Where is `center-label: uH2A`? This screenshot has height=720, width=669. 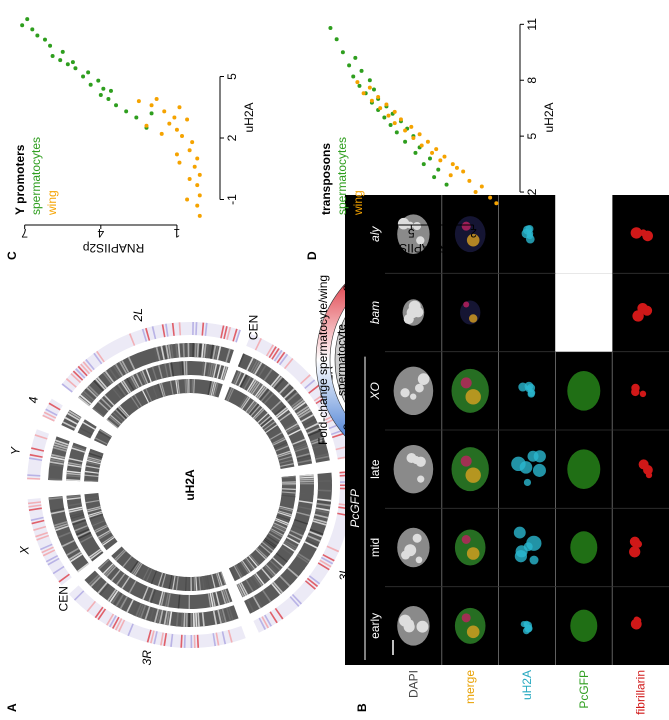
center-label: uH2A is located at coordinates (190, 485).